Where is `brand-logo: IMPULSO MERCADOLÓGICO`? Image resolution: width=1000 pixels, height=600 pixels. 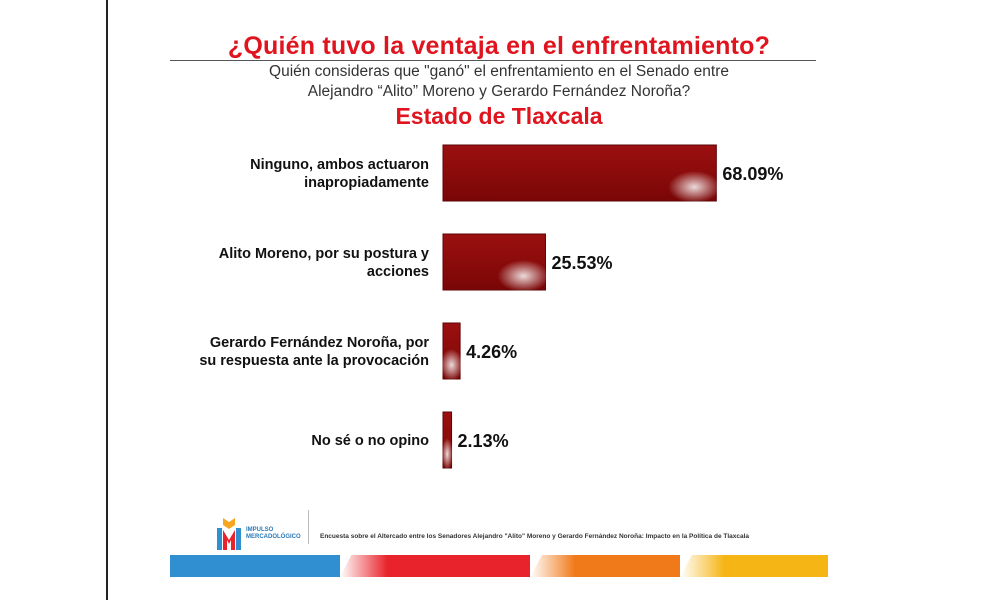 brand-logo: IMPULSO MERCADOLÓGICO is located at coordinates (259, 534).